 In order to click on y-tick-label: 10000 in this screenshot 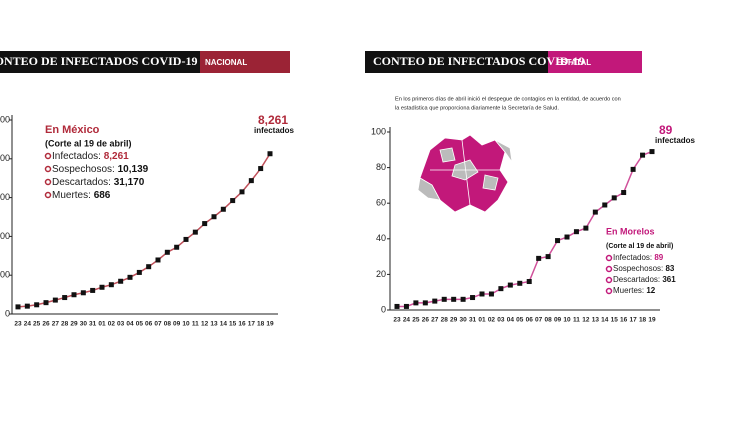, I will do `click(5, 119)`.